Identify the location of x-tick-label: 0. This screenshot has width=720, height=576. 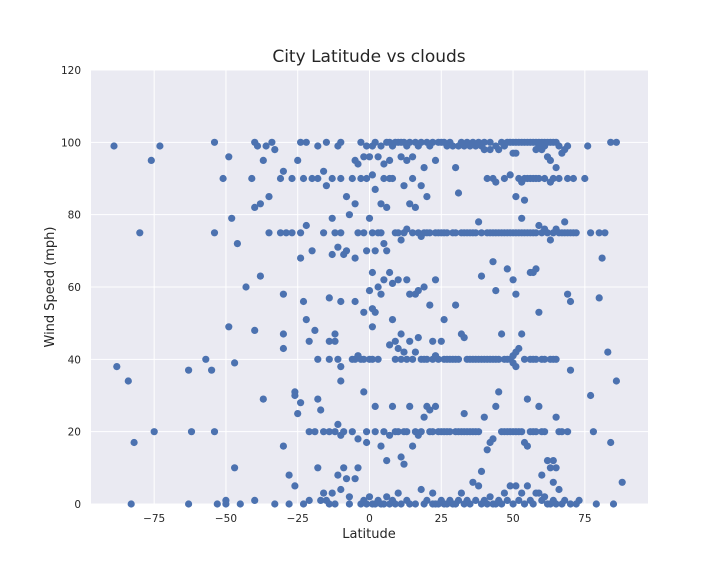
(369, 519).